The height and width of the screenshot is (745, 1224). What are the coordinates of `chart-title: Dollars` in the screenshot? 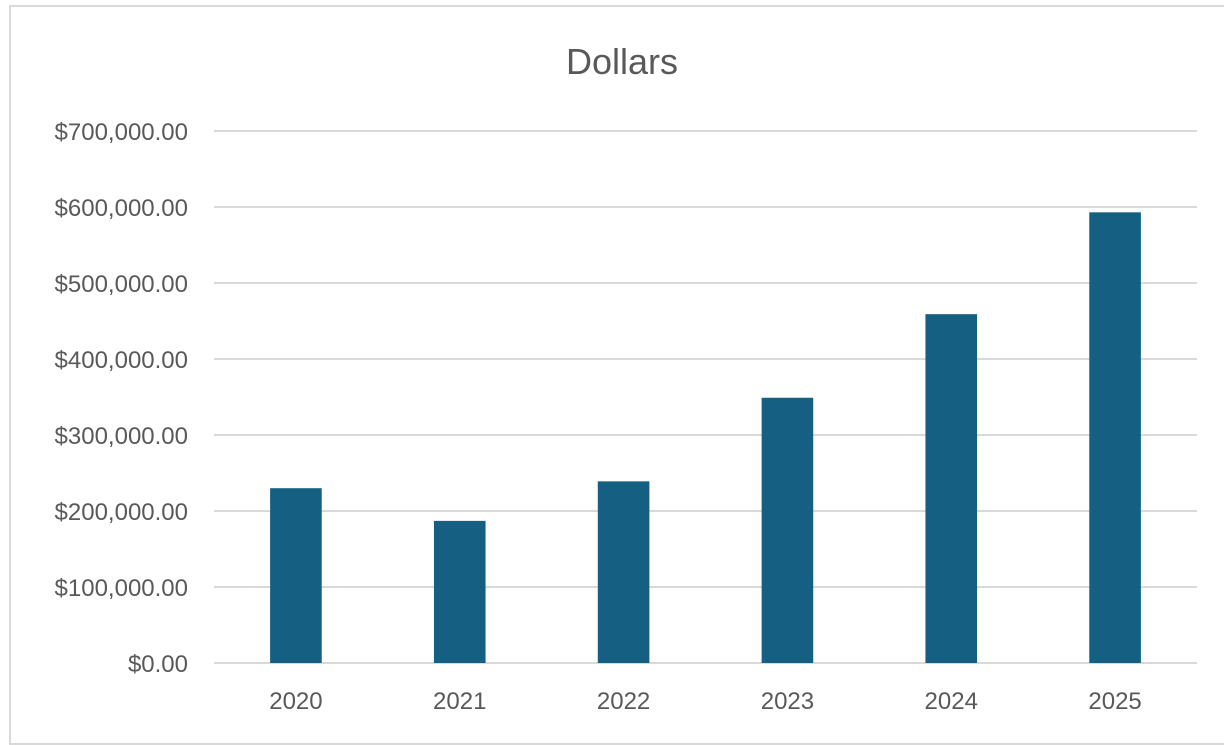 It's located at (622, 61).